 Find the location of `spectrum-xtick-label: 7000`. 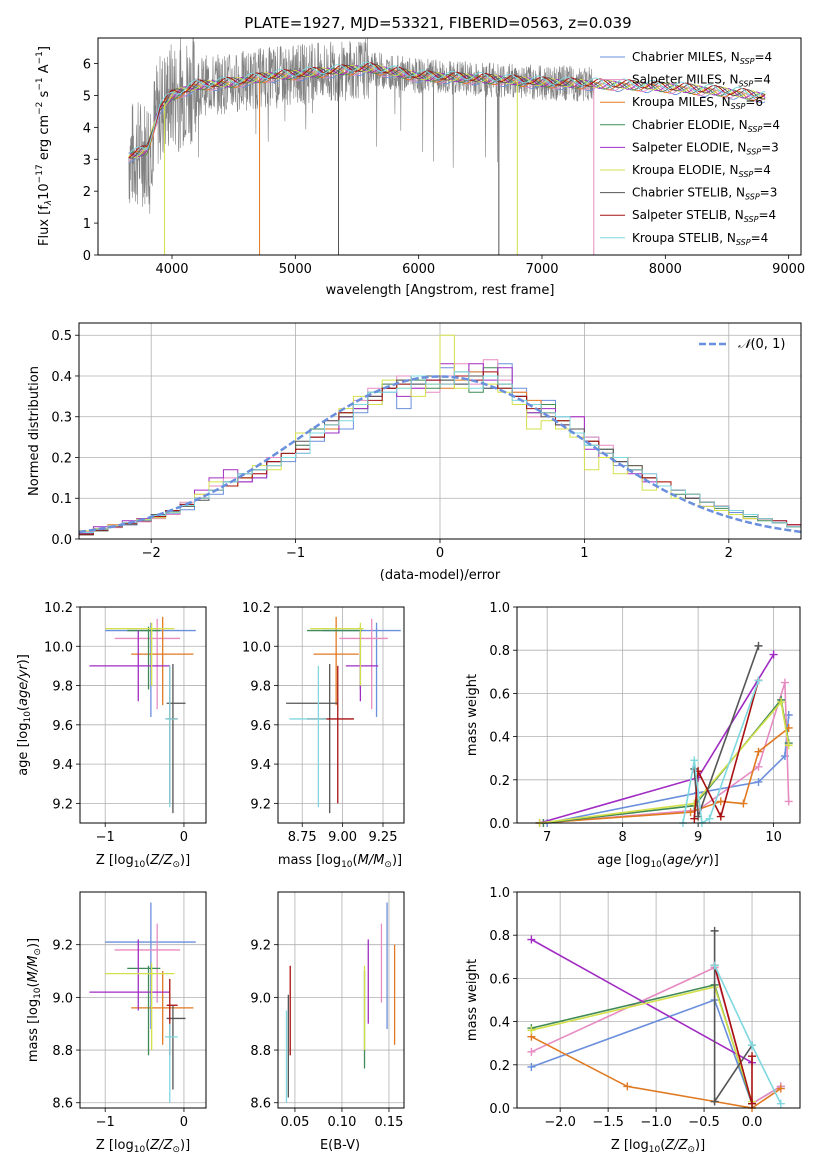

spectrum-xtick-label: 7000 is located at coordinates (541, 269).